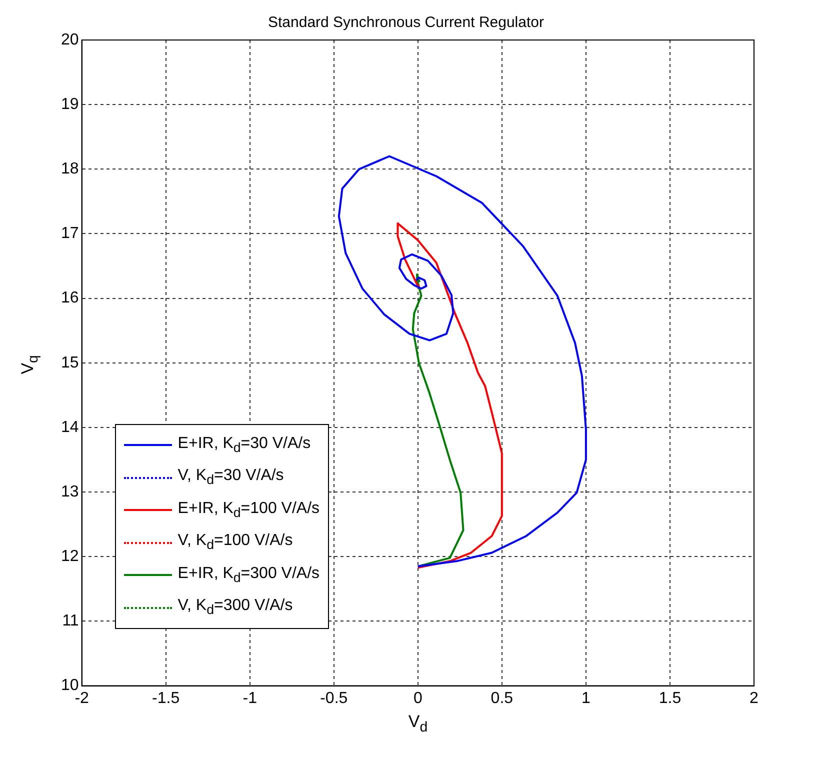 This screenshot has width=816, height=759. Describe the element at coordinates (235, 607) in the screenshot. I see `legend-label: V, K$_{d}$=300 V/A/s` at that location.